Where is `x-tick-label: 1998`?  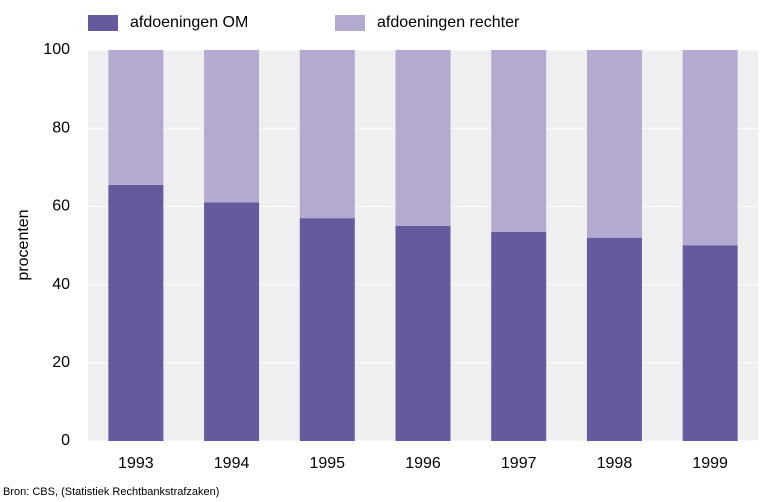
x-tick-label: 1998 is located at coordinates (615, 463).